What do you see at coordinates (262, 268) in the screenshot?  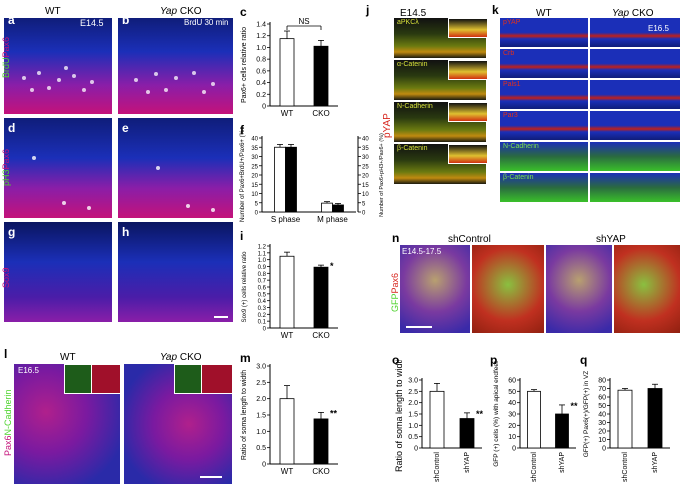 I see `y-tick-label: 0.9` at bounding box center [262, 268].